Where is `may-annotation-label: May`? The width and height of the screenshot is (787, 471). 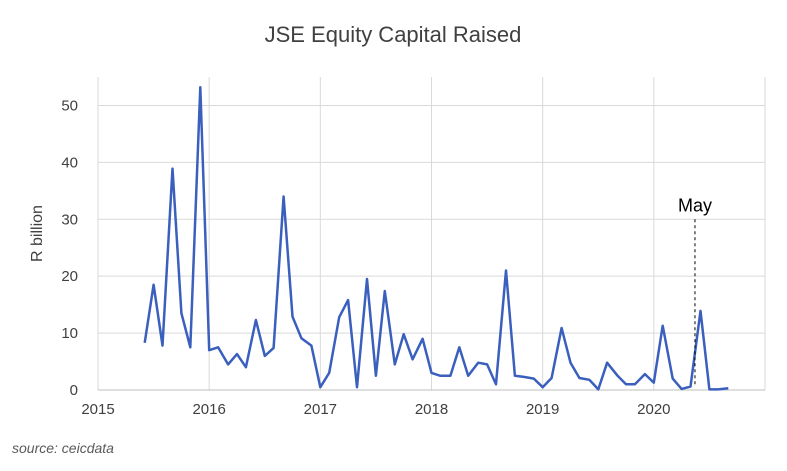
may-annotation-label: May is located at coordinates (695, 205).